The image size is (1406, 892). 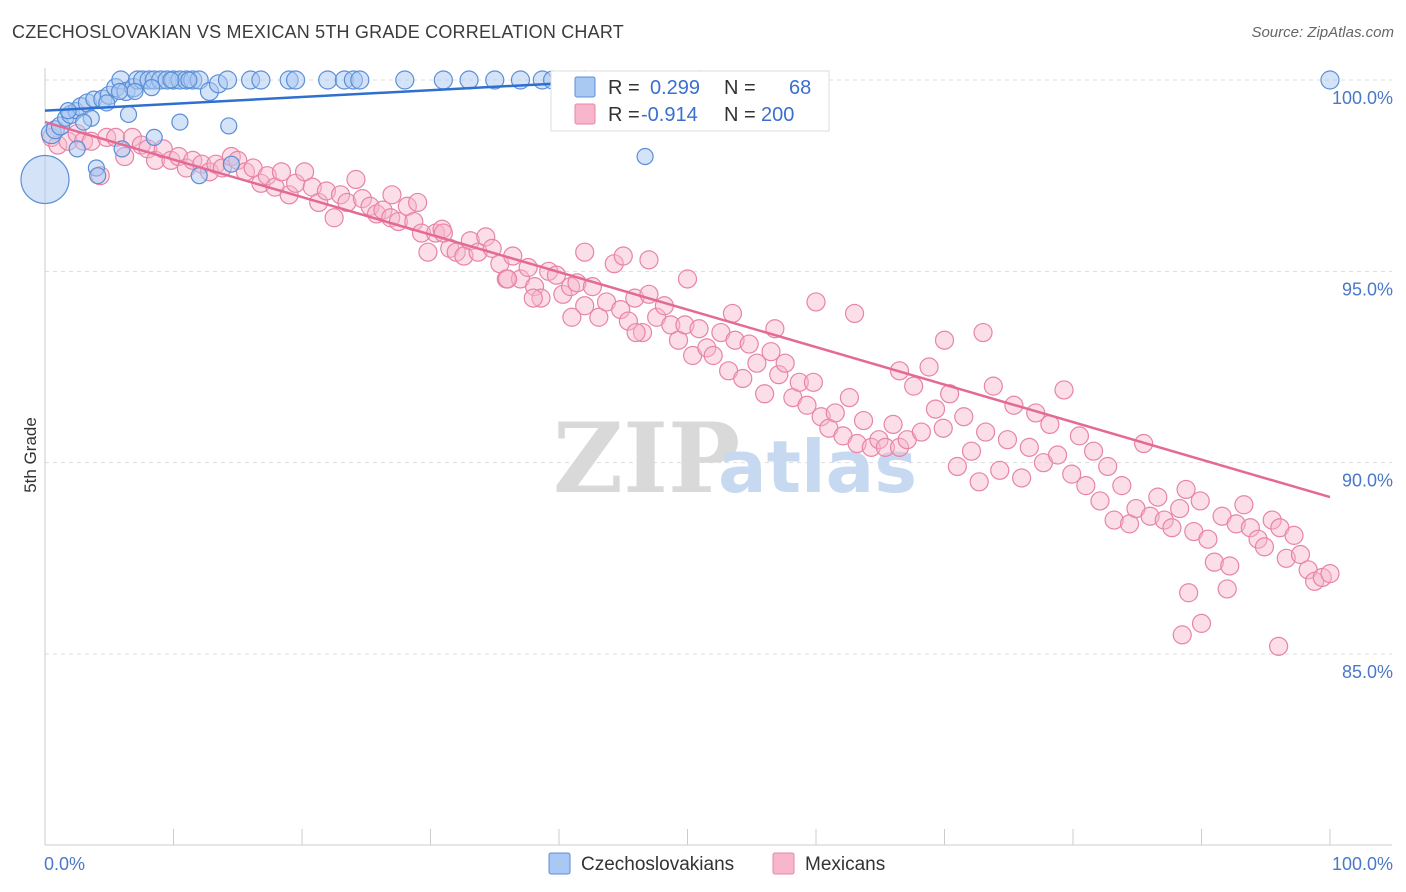 What do you see at coordinates (585, 114) in the screenshot?
I see `legend-swatch-mexican` at bounding box center [585, 114].